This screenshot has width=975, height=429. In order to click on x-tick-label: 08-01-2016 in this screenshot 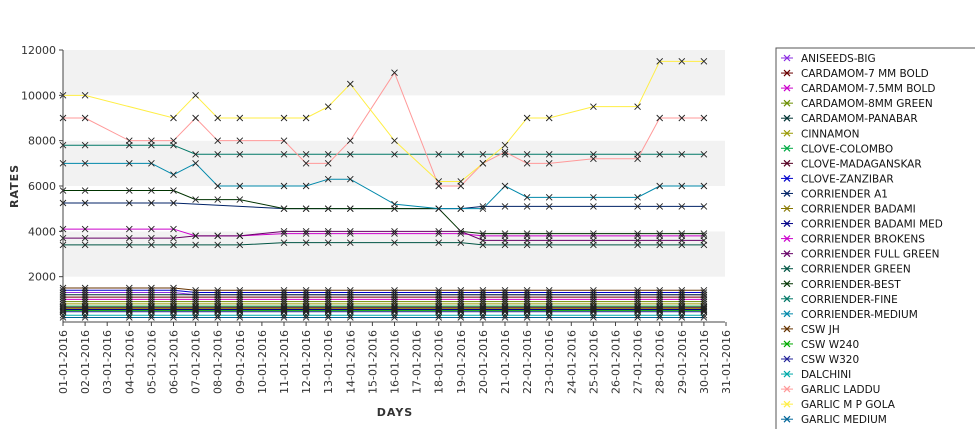, I will do `click(218, 362)`.